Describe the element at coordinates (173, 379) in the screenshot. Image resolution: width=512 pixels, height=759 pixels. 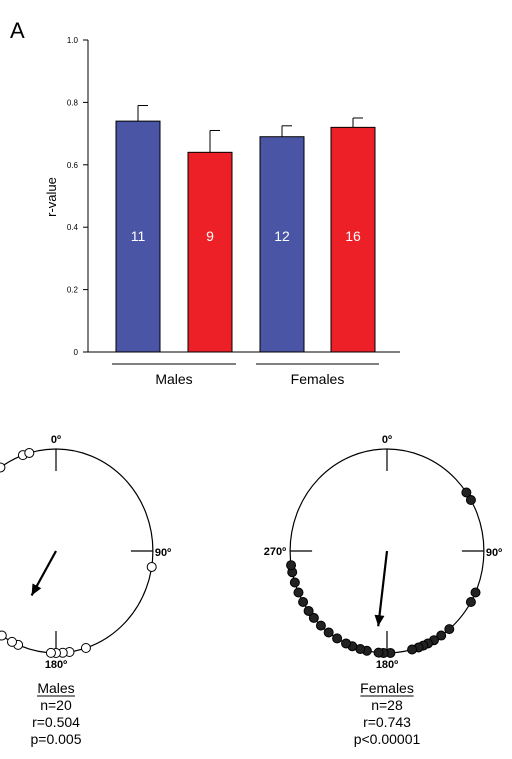
I see `group-label: Males` at that location.